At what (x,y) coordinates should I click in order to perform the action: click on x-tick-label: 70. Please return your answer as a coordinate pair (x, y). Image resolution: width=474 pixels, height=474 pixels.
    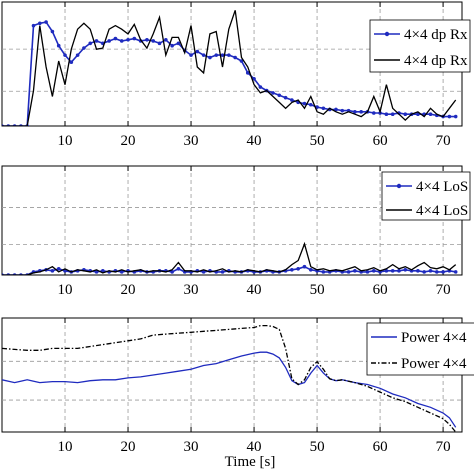
    Looking at the image, I should click on (443, 447).